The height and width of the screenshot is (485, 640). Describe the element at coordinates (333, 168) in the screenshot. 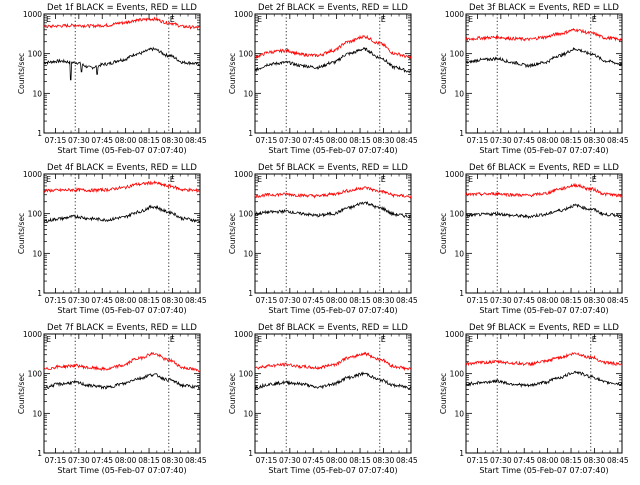

I see `panel-title: Det 5f BLACK = Events, RED = LLD` at that location.